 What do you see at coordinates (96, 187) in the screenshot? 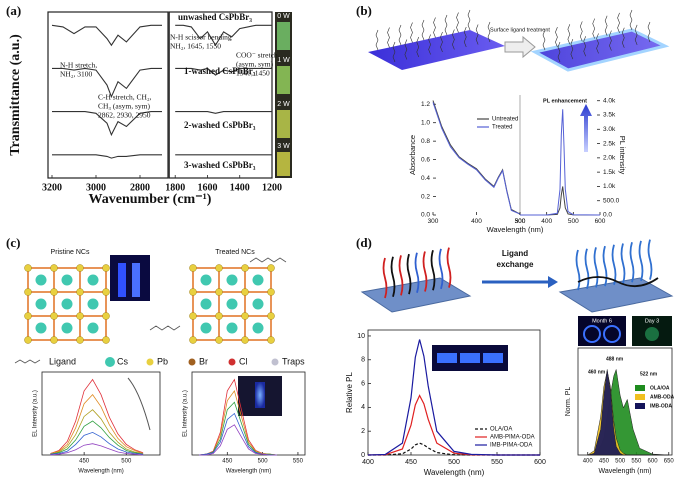
I see `x-tick-label: 3000` at bounding box center [96, 187].